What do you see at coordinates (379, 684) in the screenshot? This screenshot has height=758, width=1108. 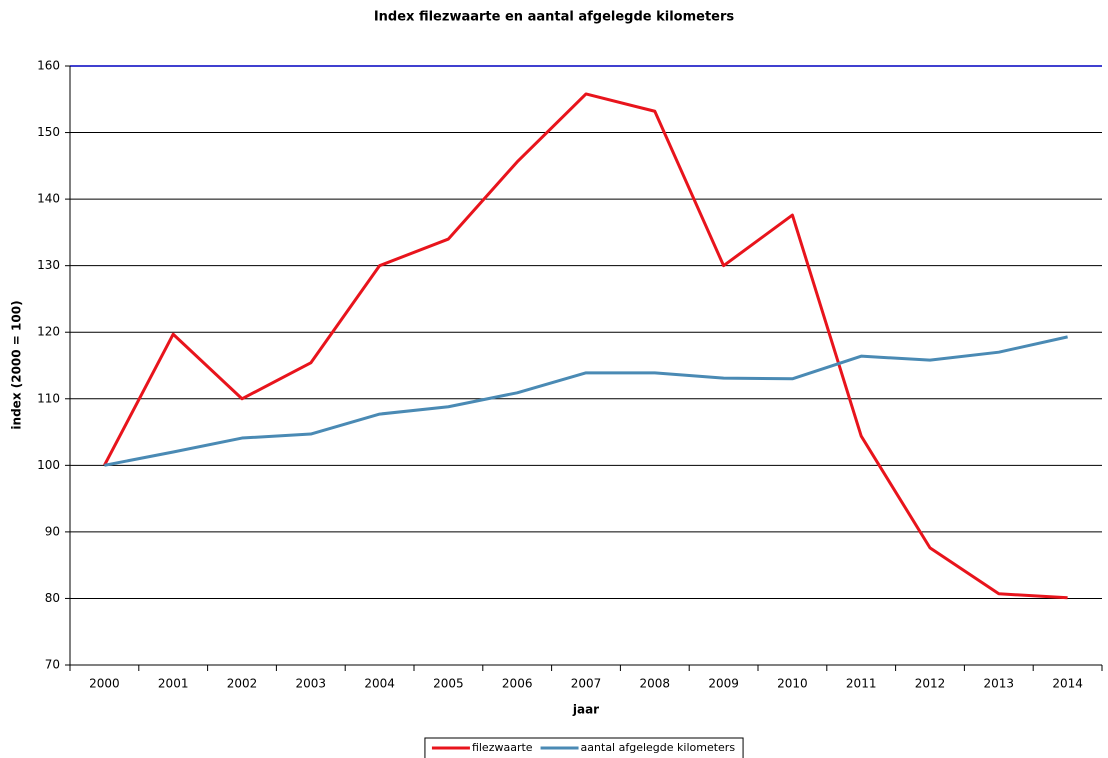 I see `x-tick-label: 2004` at bounding box center [379, 684].